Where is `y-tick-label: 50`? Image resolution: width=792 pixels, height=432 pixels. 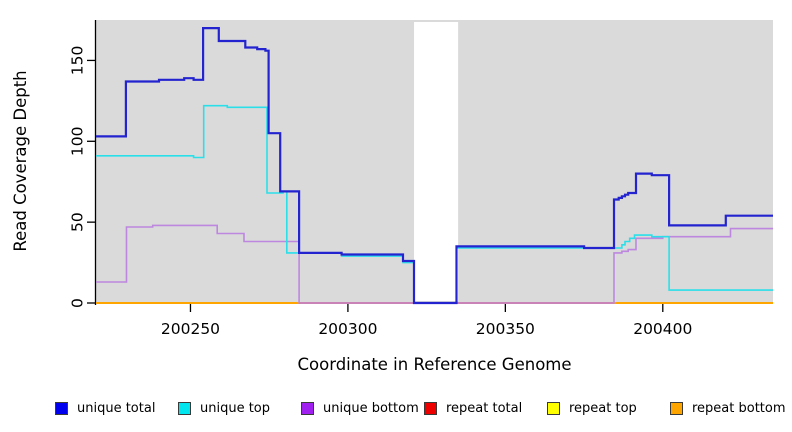 y-tick-label: 50 is located at coordinates (78, 222).